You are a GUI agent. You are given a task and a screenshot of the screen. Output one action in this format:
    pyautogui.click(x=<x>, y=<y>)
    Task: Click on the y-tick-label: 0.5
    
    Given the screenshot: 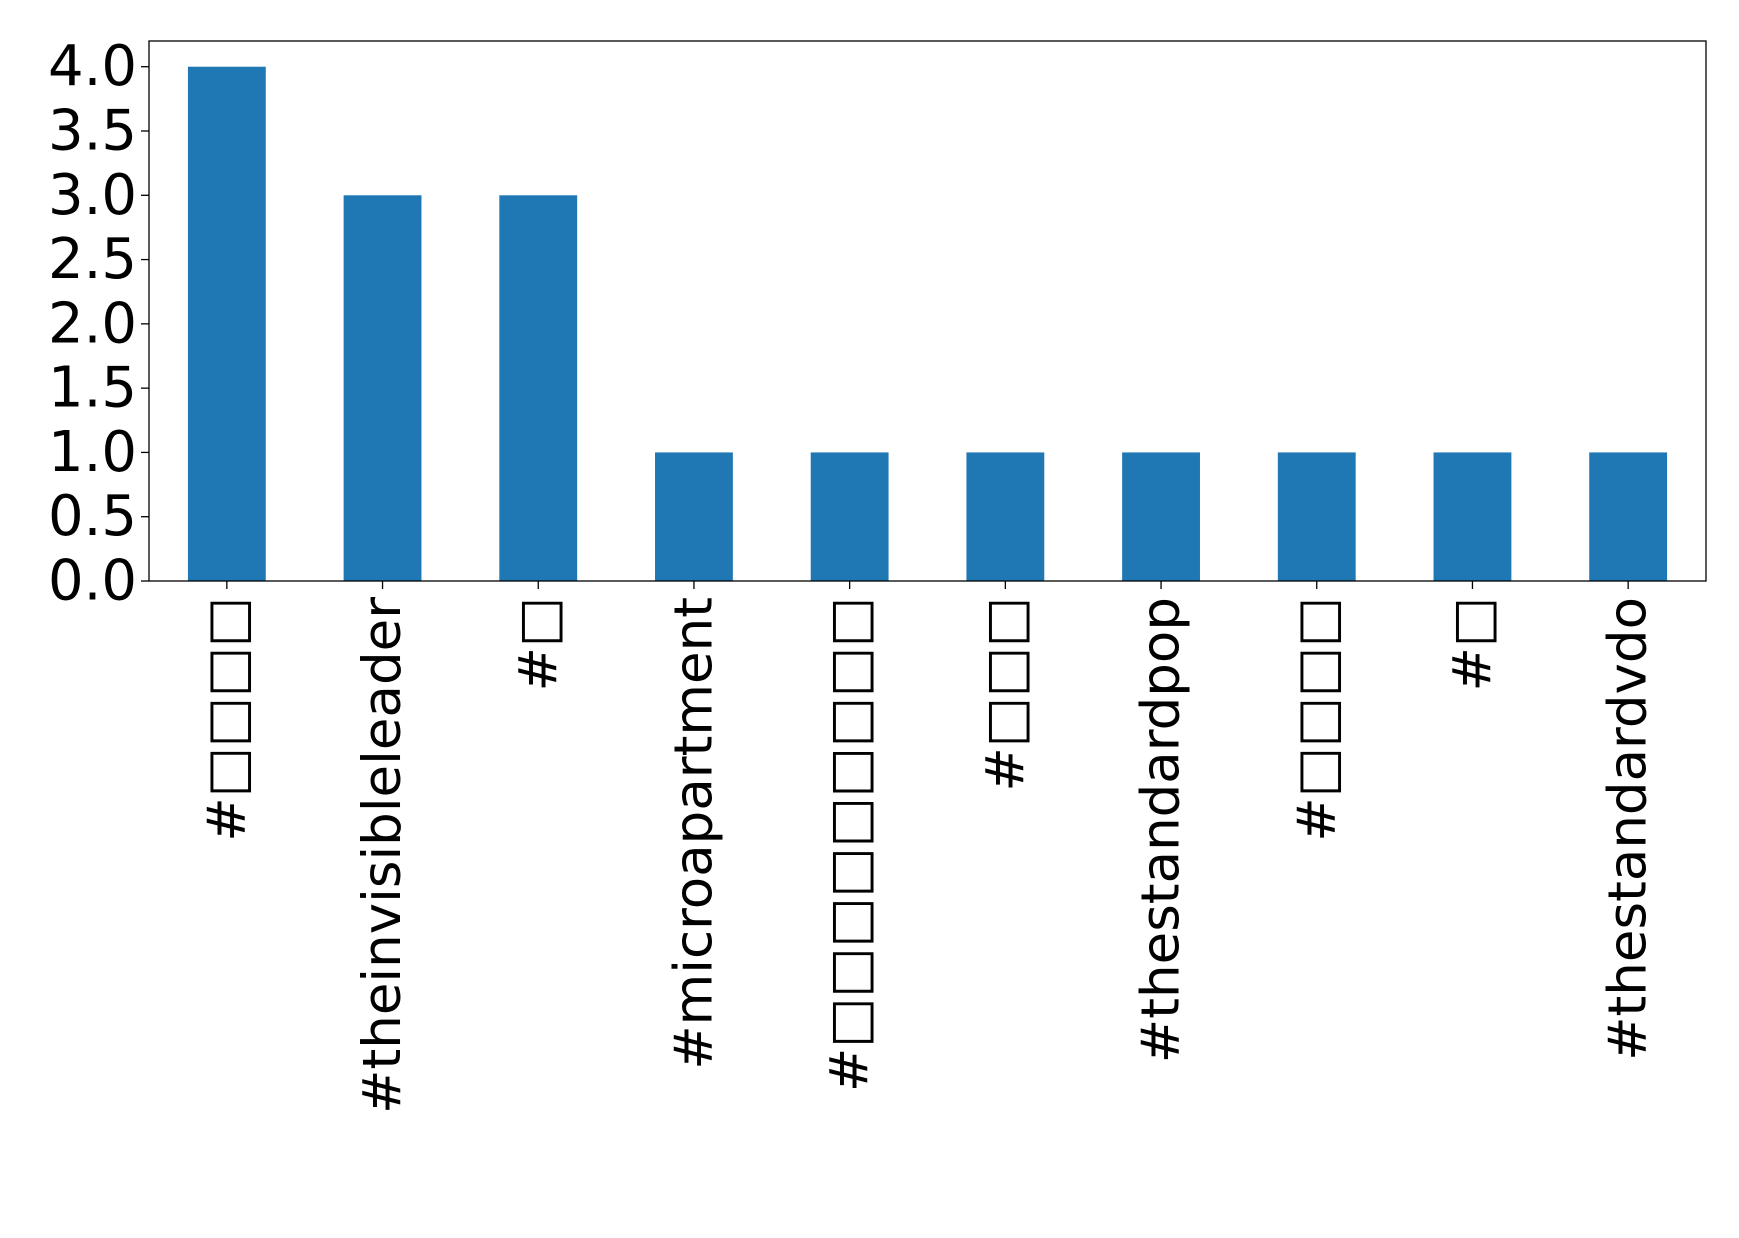 What is the action you would take?
    pyautogui.click(x=92, y=516)
    